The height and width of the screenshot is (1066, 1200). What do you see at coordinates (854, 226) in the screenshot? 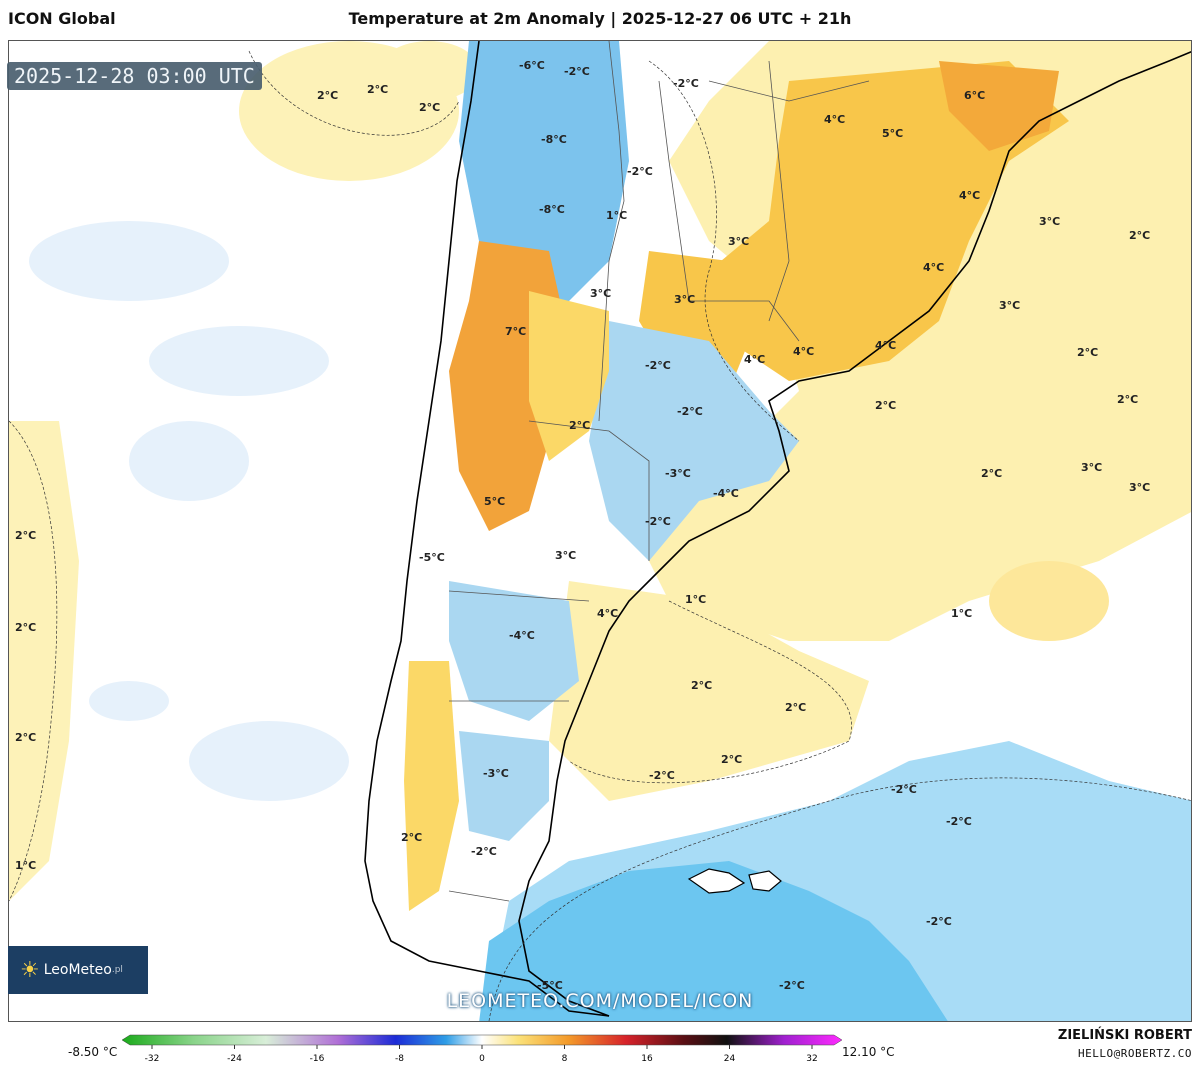
I see `brazil-orange` at bounding box center [854, 226].